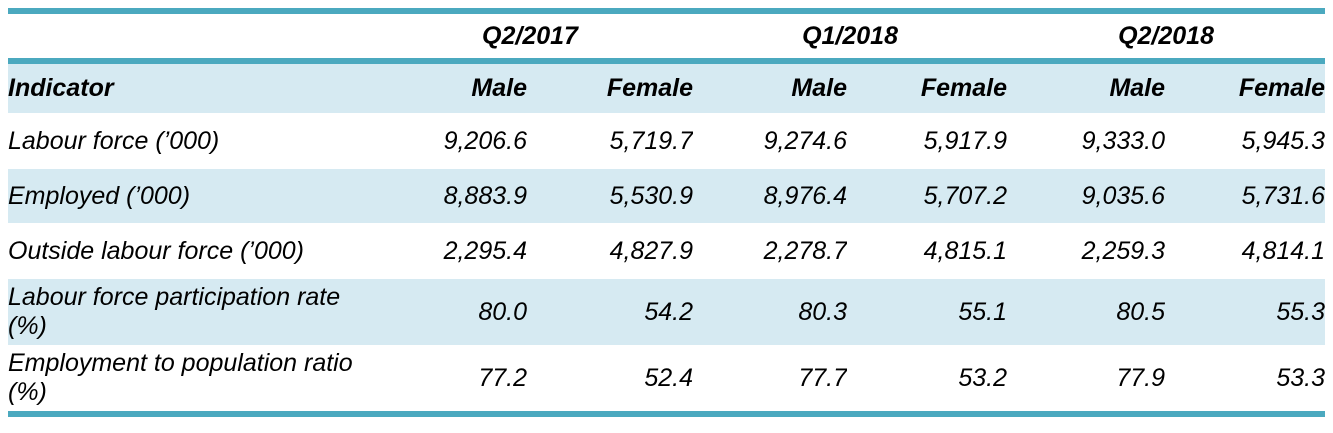 The width and height of the screenshot is (1333, 433). I want to click on table-cell: 80.3, so click(770, 312).